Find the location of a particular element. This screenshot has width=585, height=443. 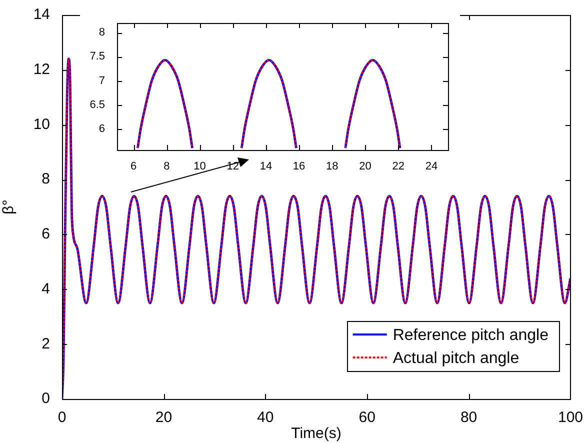

x-tick-label: 8 is located at coordinates (167, 166).